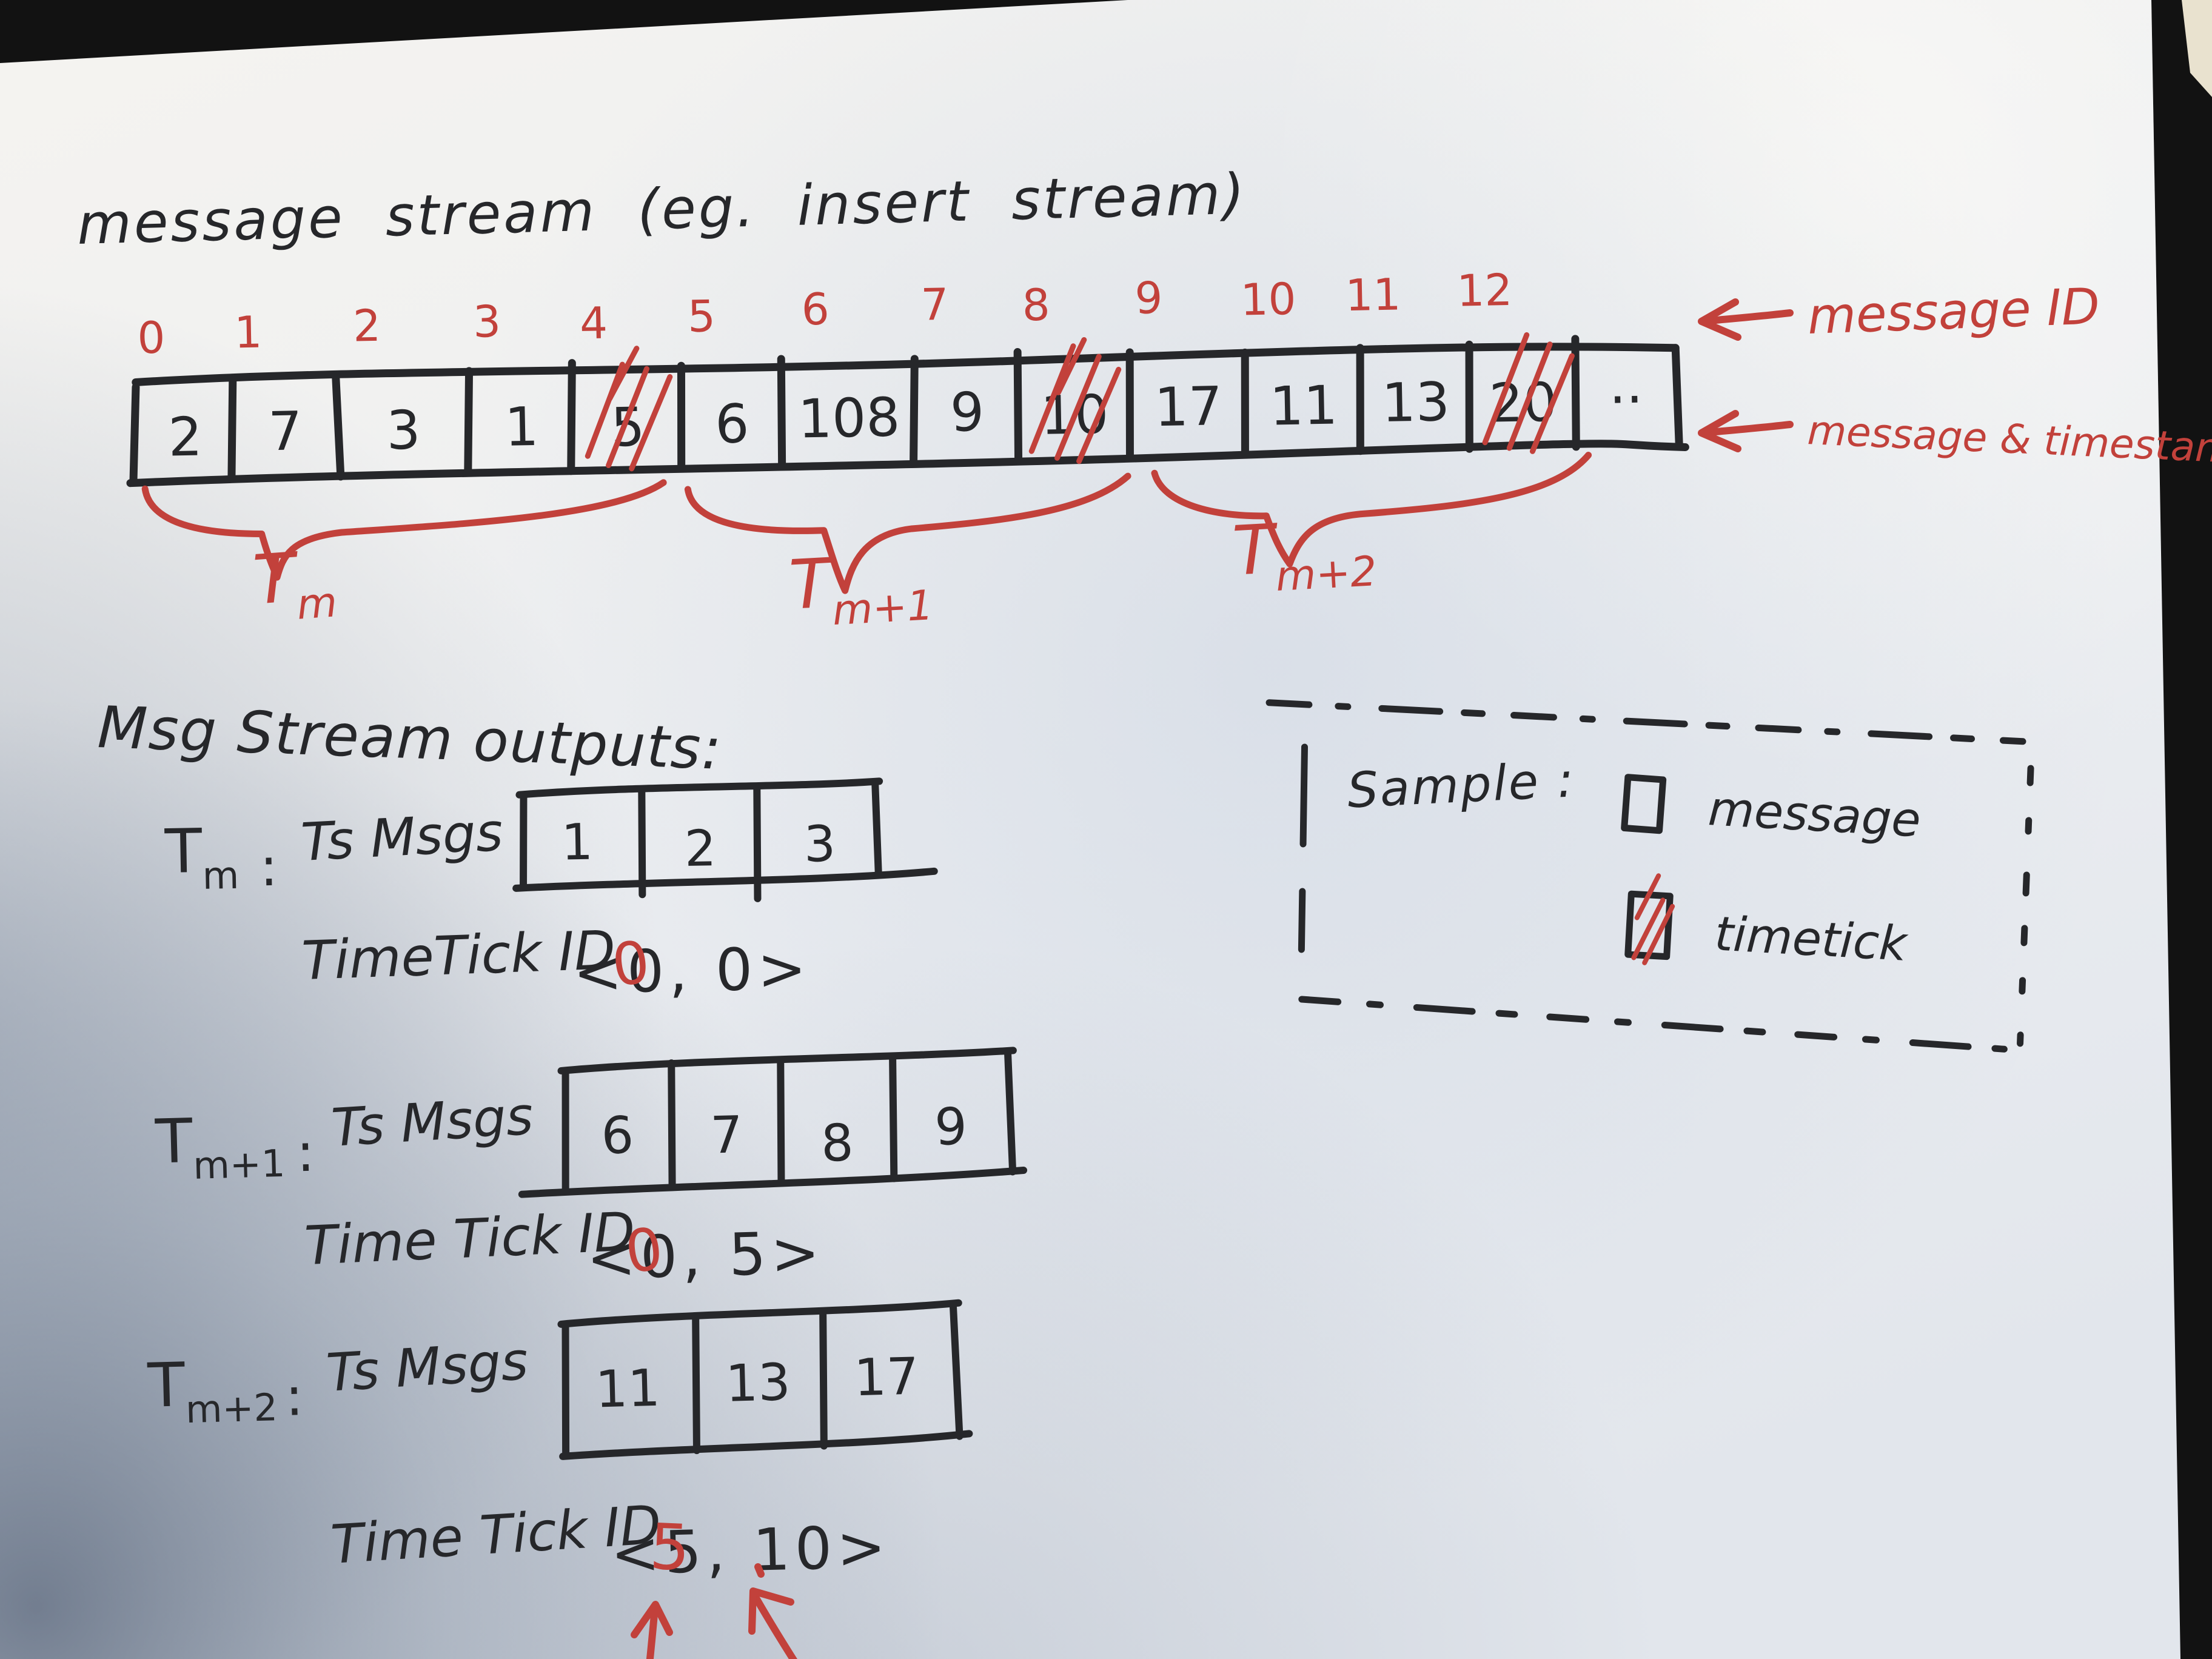 The width and height of the screenshot is (2212, 1659). I want to click on index-label: 7, so click(934, 304).